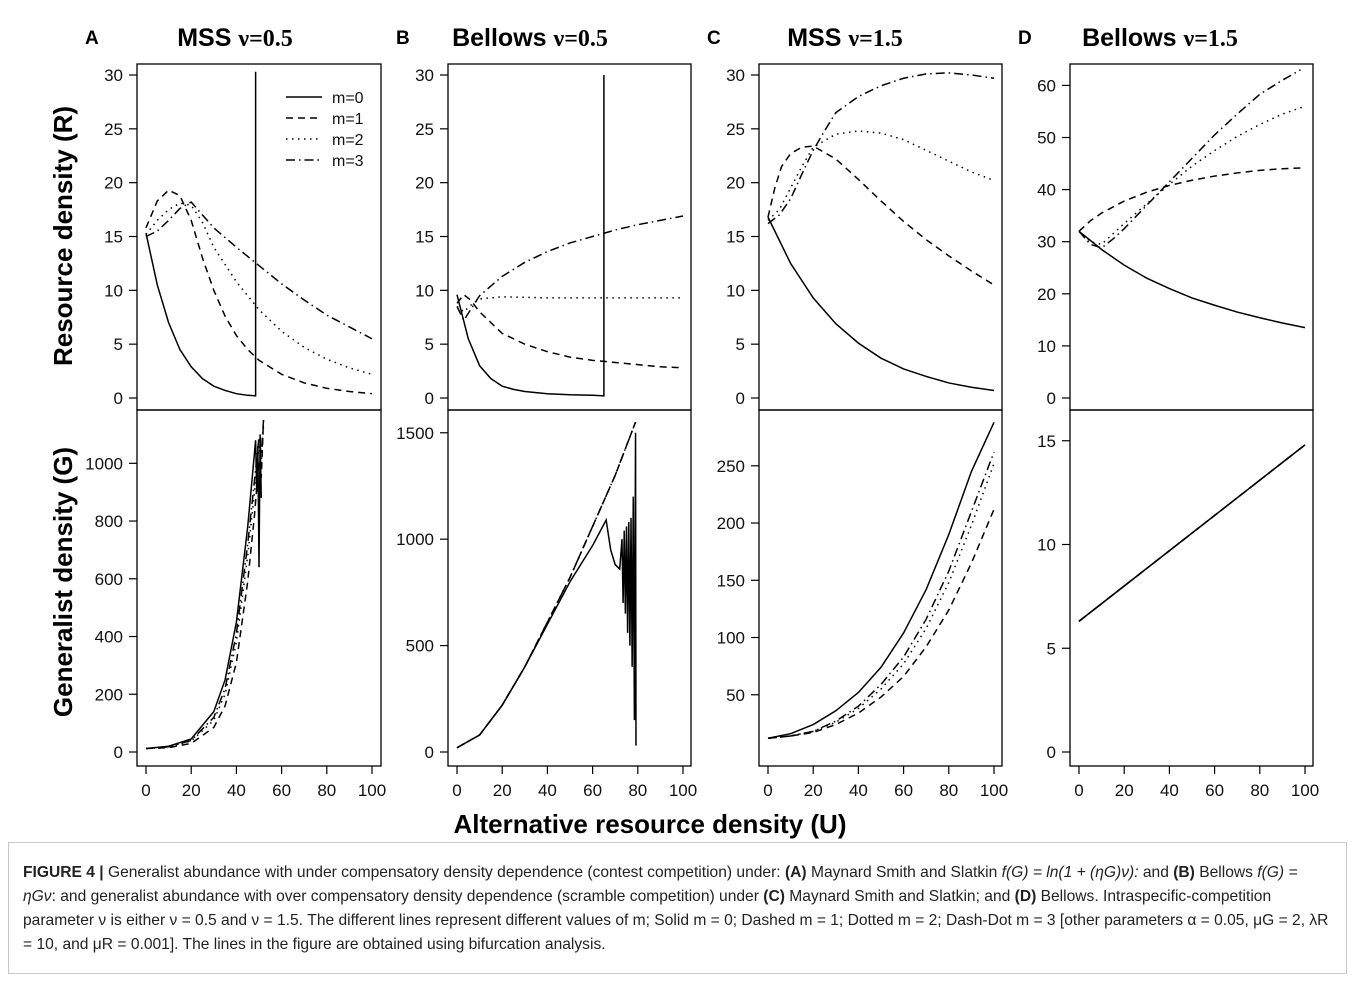 The height and width of the screenshot is (982, 1357). Describe the element at coordinates (109, 694) in the screenshot. I see `y-tick-label: 200` at that location.